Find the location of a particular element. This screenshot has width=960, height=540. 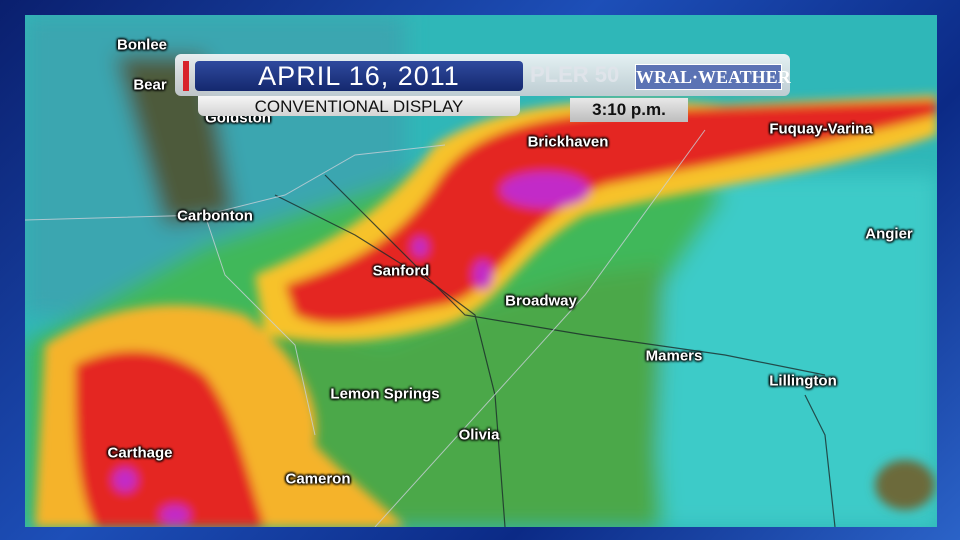

wral-weather-logo: WRAL·WEATHER is located at coordinates (713, 77).